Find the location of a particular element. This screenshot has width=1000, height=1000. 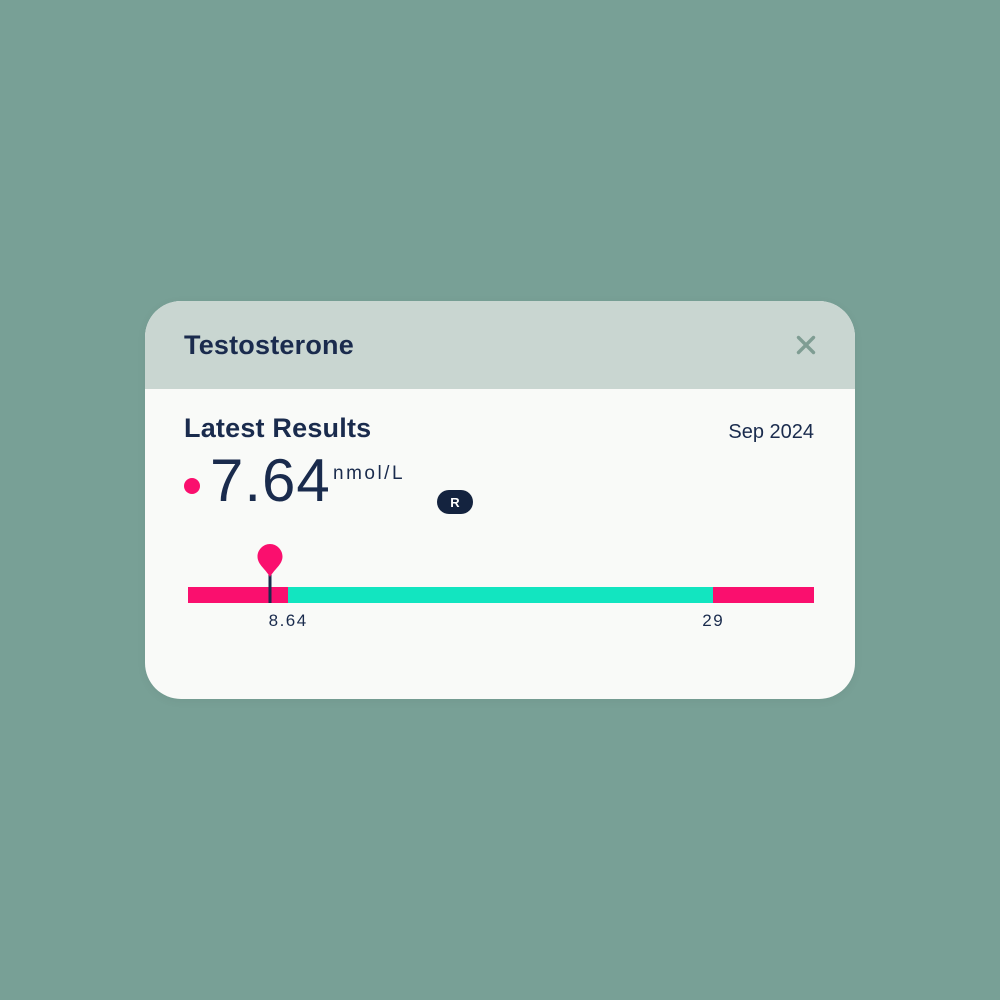

result-badge: R is located at coordinates (455, 502).